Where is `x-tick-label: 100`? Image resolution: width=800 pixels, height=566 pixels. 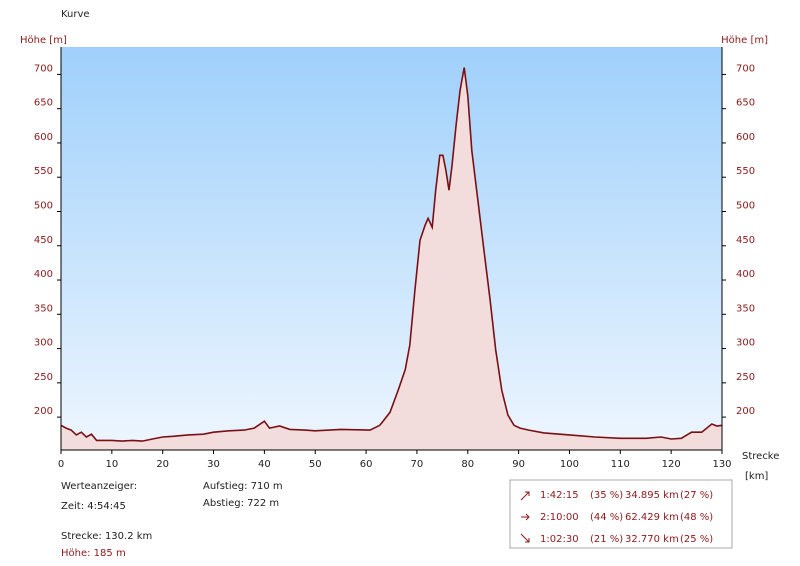 x-tick-label: 100 is located at coordinates (569, 464).